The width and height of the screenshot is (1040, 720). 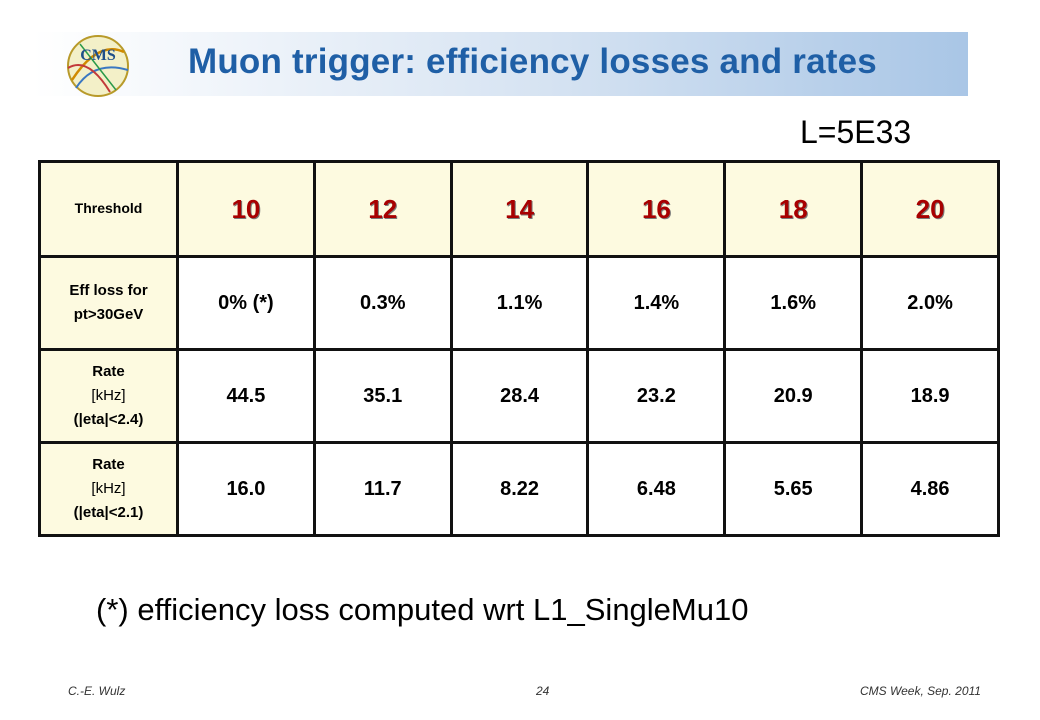 I want to click on threshold-cell: 18, so click(x=793, y=209).